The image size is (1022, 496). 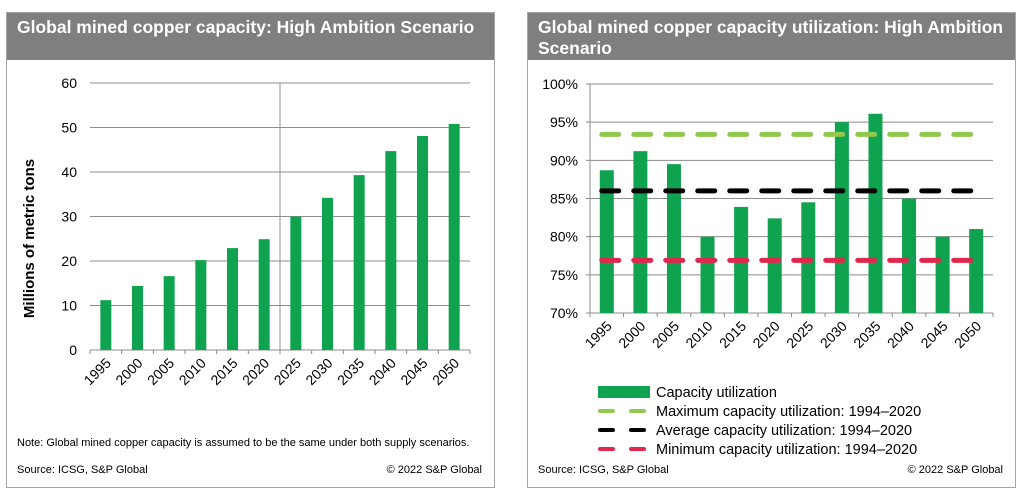 What do you see at coordinates (598, 334) in the screenshot?
I see `x-tick-label: 1995` at bounding box center [598, 334].